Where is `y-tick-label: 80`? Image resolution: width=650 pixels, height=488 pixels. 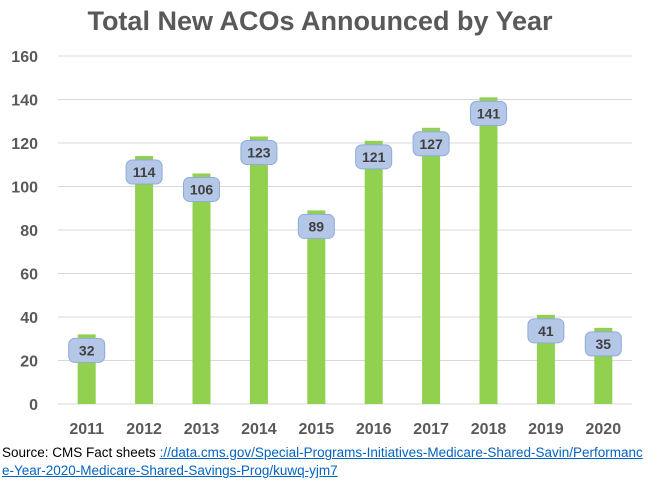 y-tick-label: 80 is located at coordinates (29, 231).